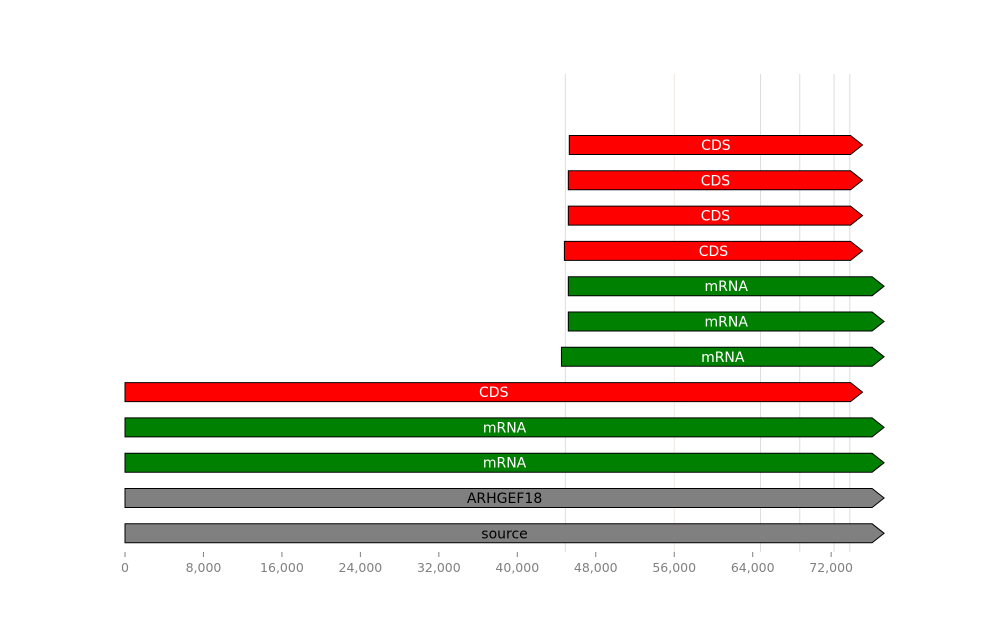  Describe the element at coordinates (831, 567) in the screenshot. I see `x-tick-label: 72,000` at that location.